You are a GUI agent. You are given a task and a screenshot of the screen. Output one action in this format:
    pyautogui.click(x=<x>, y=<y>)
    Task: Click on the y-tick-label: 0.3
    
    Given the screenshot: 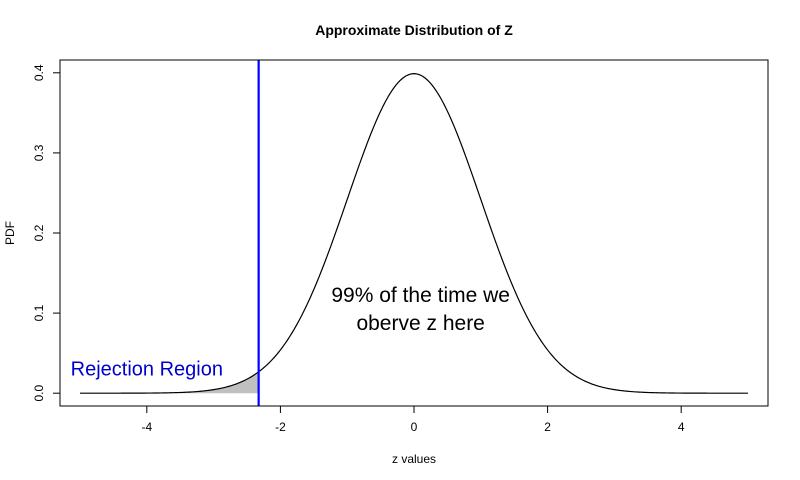 What is the action you would take?
    pyautogui.click(x=39, y=152)
    